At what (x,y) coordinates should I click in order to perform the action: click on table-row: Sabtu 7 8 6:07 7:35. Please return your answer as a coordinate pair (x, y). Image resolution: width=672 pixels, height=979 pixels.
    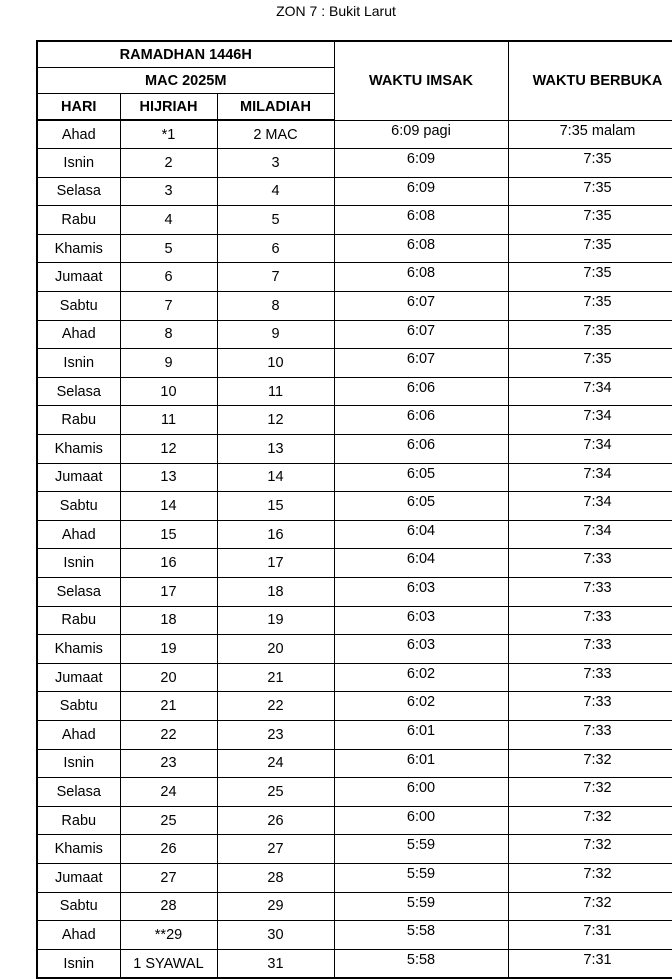
    Looking at the image, I should click on (354, 306).